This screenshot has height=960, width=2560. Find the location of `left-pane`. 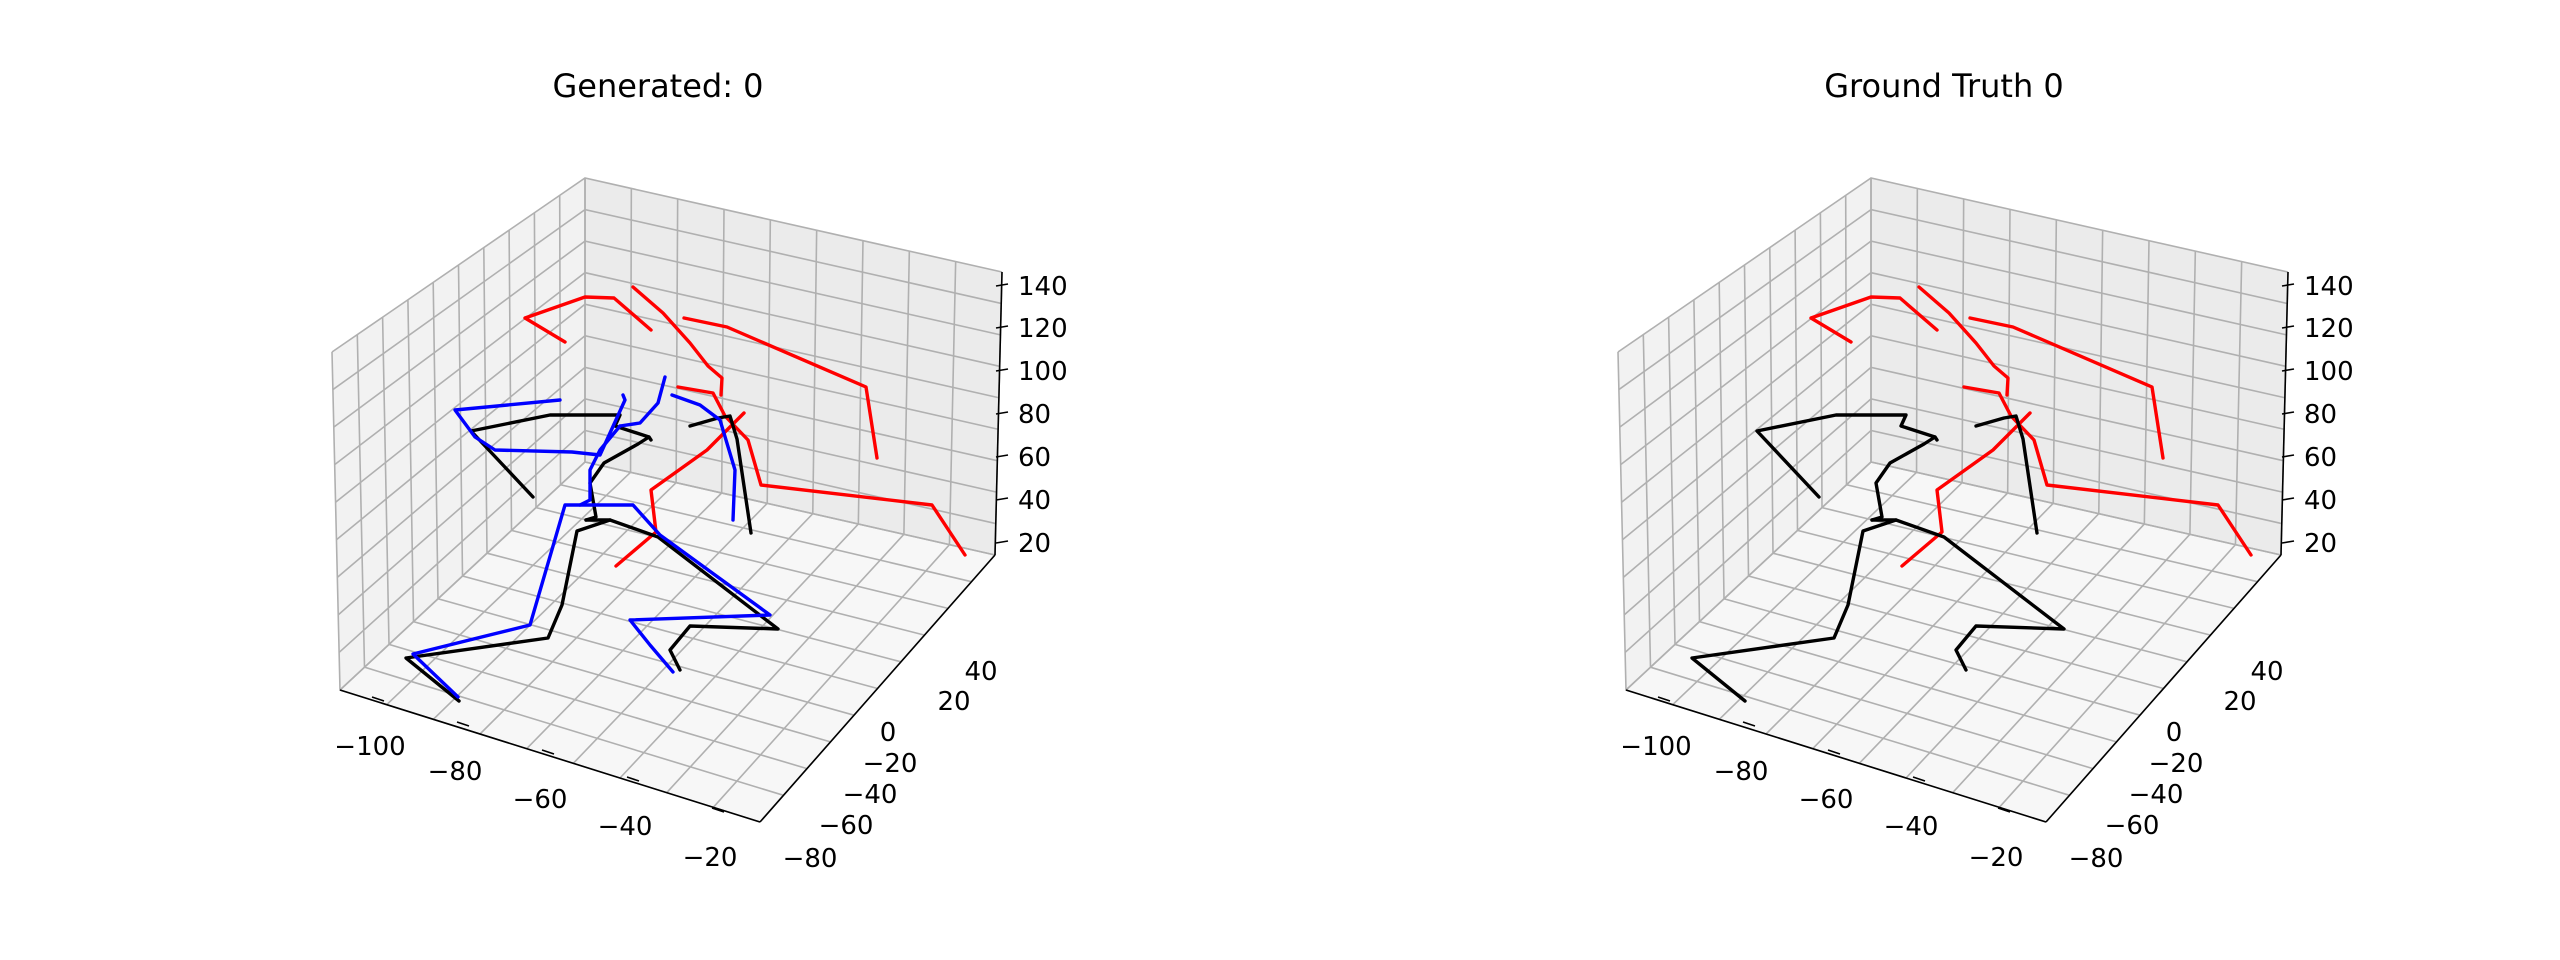

left-pane is located at coordinates (458, 434).